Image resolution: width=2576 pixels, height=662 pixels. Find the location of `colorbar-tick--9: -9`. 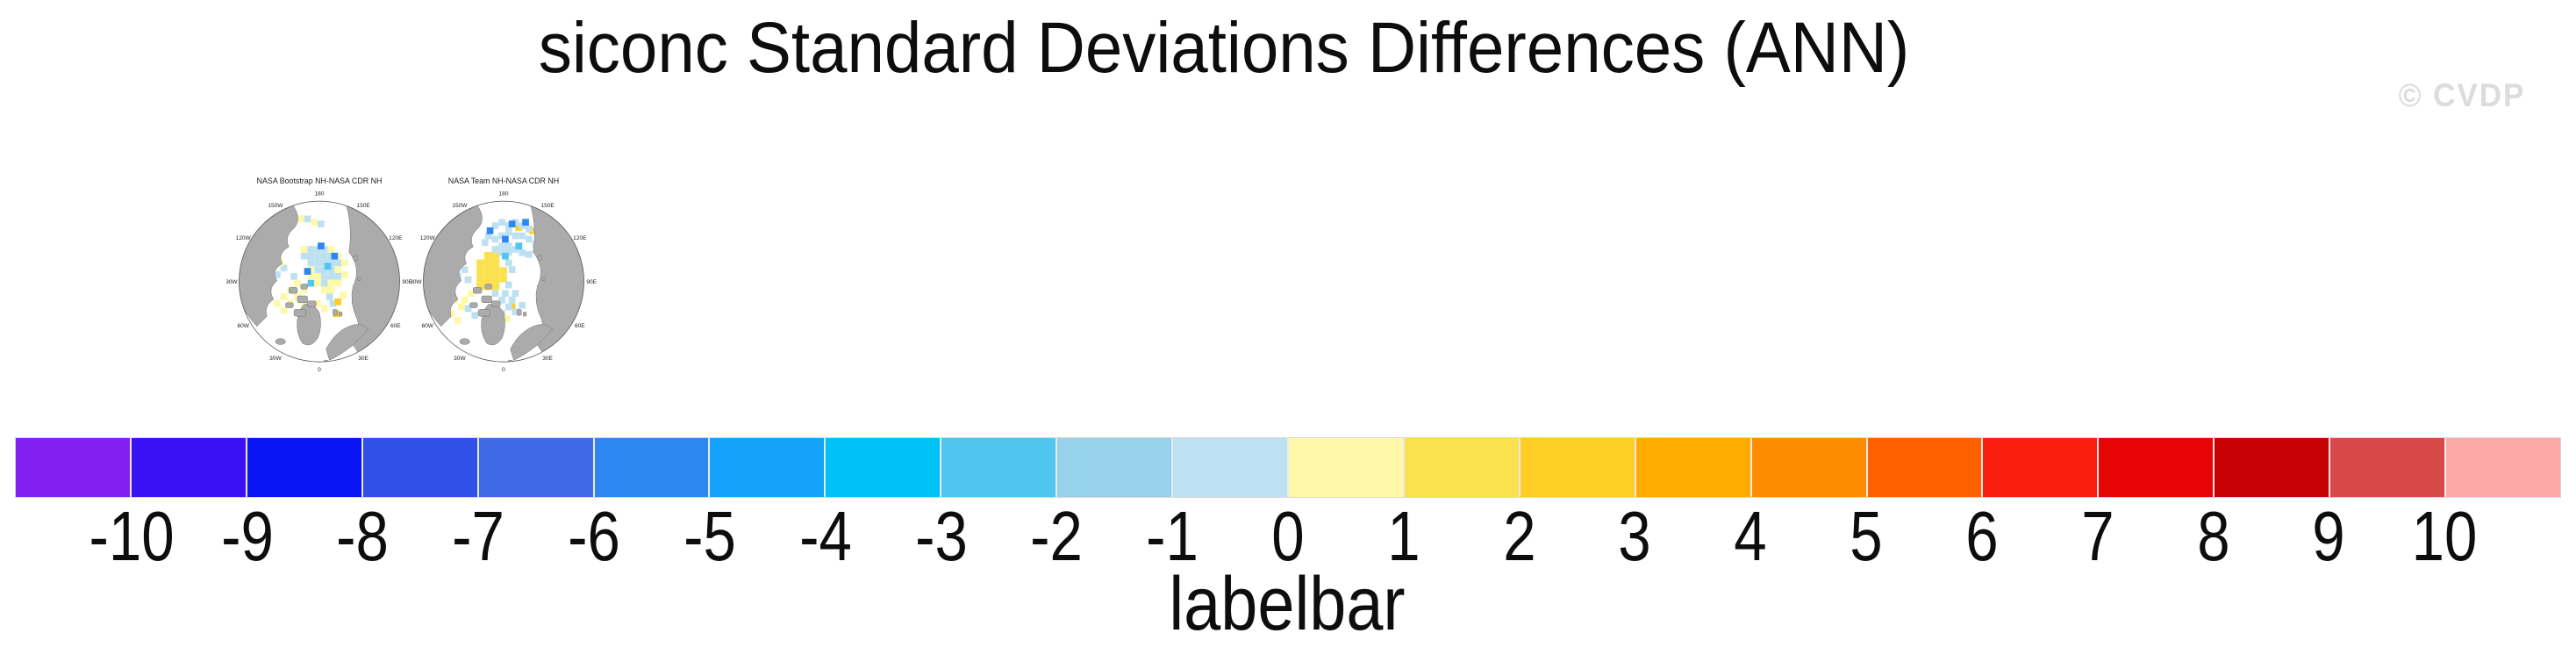

colorbar-tick--9: -9 is located at coordinates (247, 536).